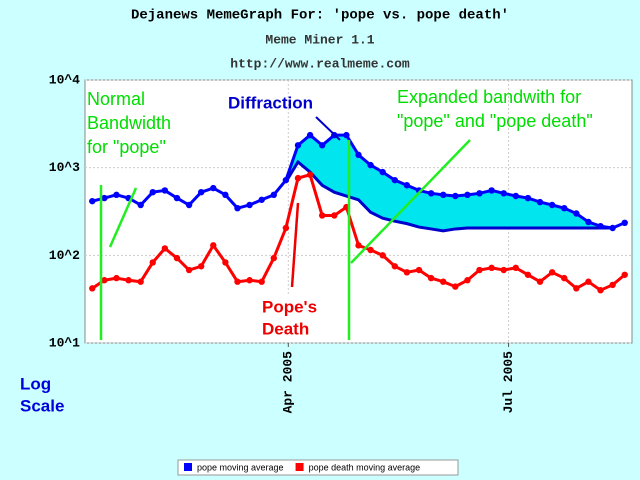 This screenshot has width=640, height=480. Describe the element at coordinates (508, 382) in the screenshot. I see `x-tick-label: Jul 2005` at that location.